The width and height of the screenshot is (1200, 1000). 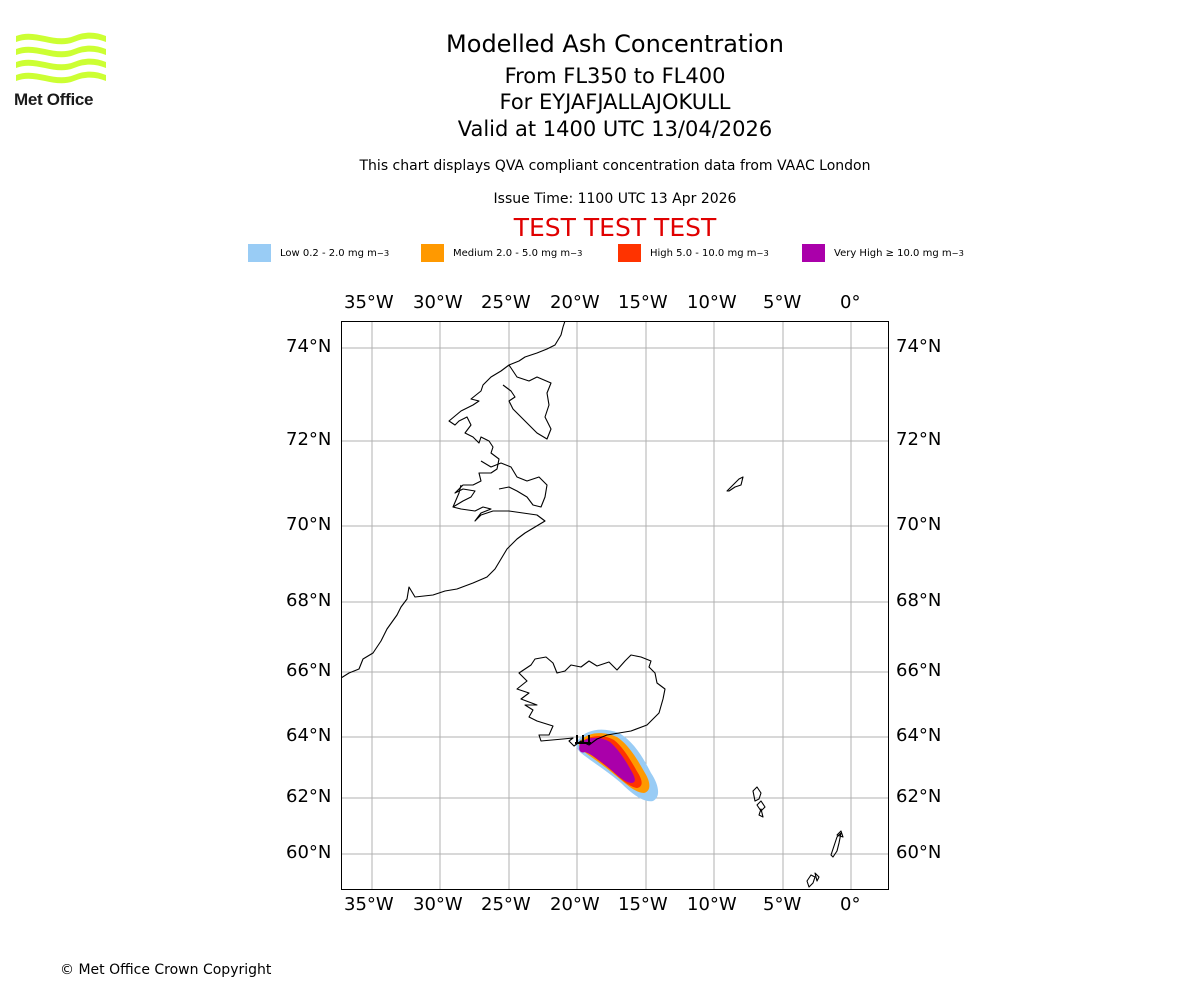 What do you see at coordinates (643, 302) in the screenshot?
I see `lon-tick-top: 15°W` at bounding box center [643, 302].